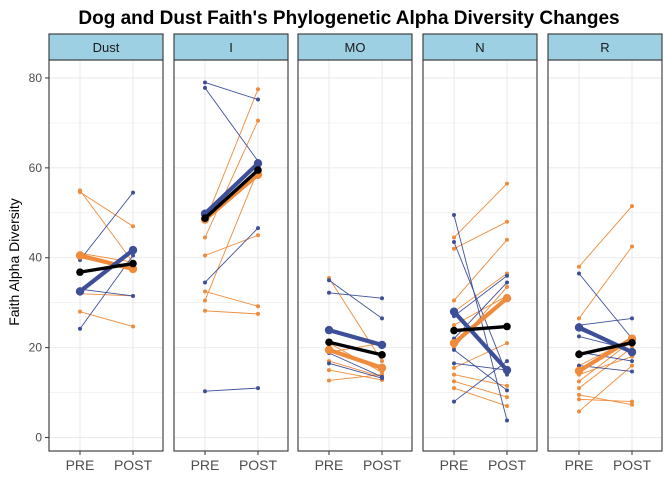  Describe the element at coordinates (355, 47) in the screenshot. I see `facet-strip-label: MO` at that location.